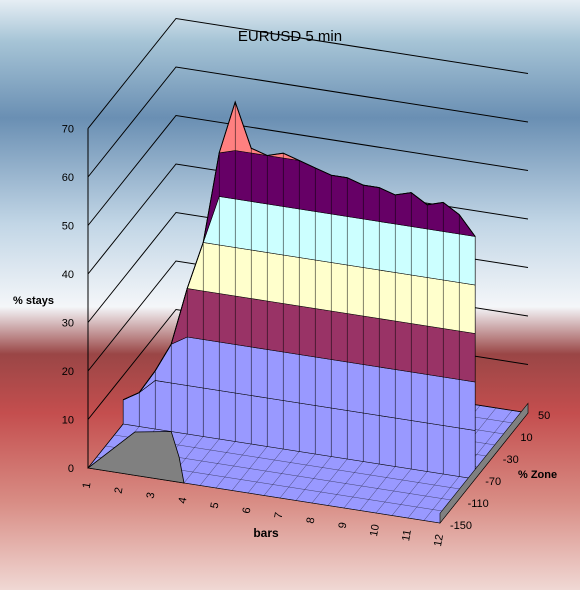 This screenshot has height=595, width=580. Describe the element at coordinates (343, 525) in the screenshot. I see `x-tick-9: 9` at that location.